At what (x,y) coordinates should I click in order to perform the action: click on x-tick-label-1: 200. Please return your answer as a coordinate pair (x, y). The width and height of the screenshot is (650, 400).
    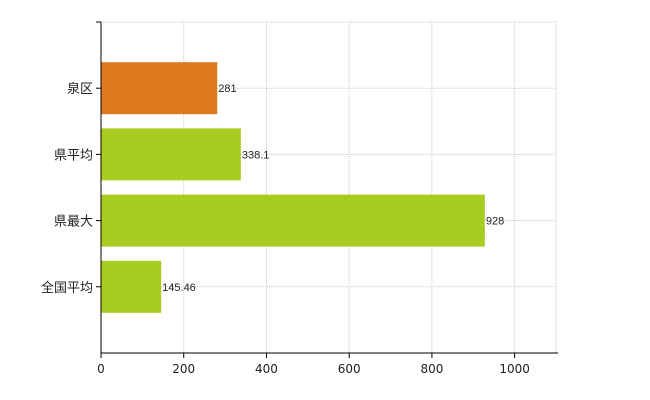
    Looking at the image, I should click on (183, 369).